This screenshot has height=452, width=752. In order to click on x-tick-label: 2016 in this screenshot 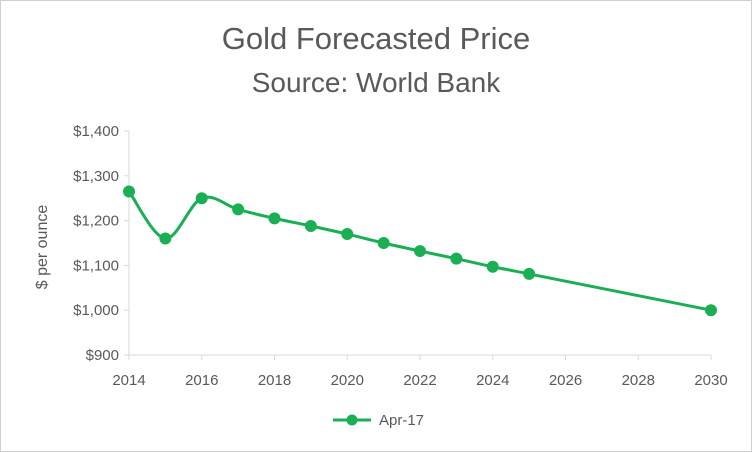, I will do `click(201, 380)`.